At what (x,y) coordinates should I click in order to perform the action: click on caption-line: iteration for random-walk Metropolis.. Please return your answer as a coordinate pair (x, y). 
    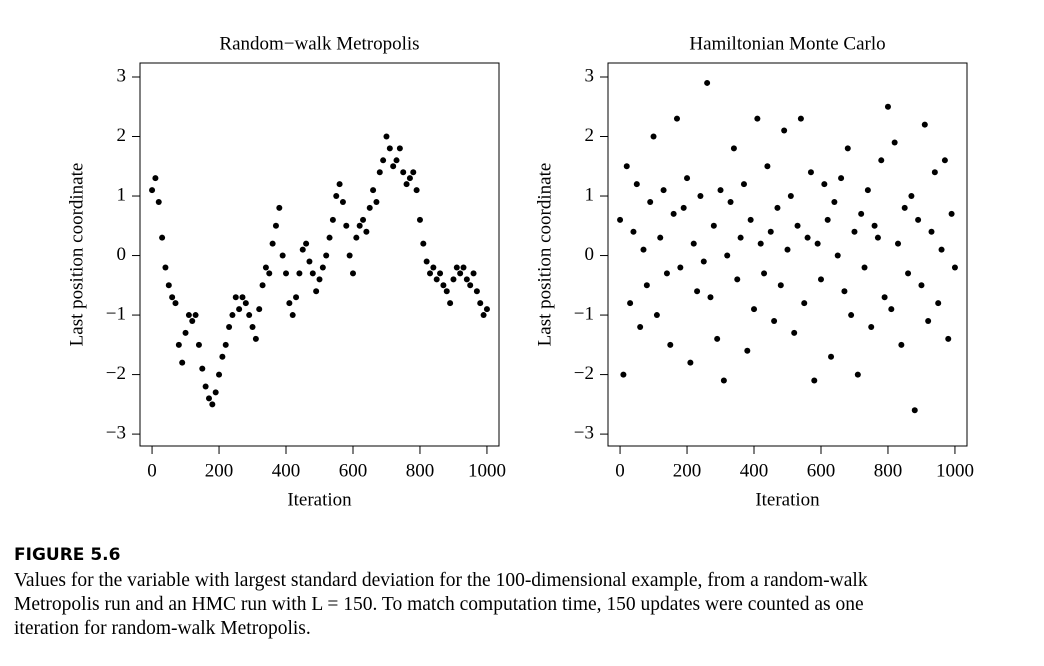
    Looking at the image, I should click on (162, 628).